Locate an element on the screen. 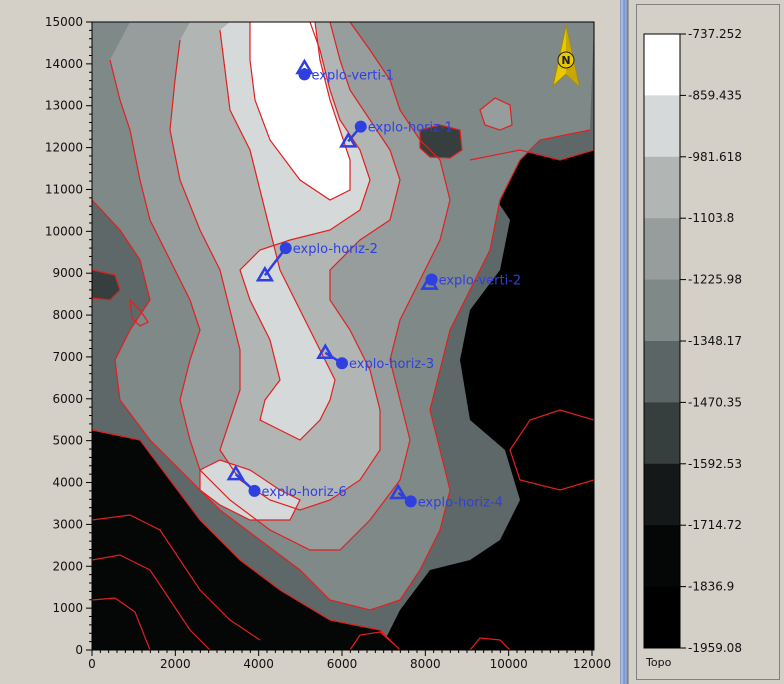 The width and height of the screenshot is (784, 684). panel-splitter is located at coordinates (624, 342).